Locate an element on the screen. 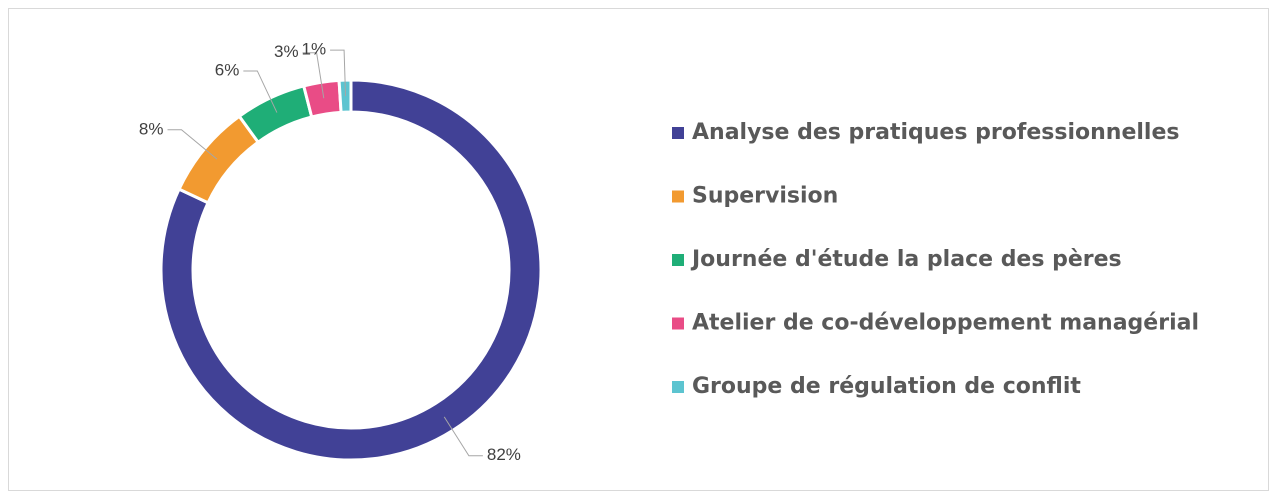  legend-label: Groupe de régulation de conflit is located at coordinates (886, 386).